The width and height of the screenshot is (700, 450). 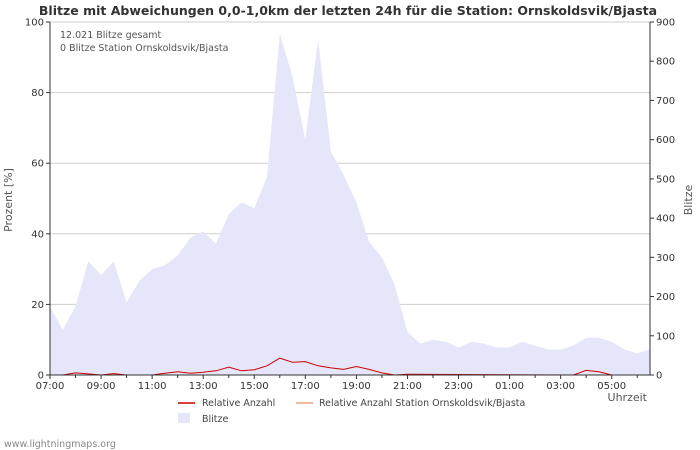 I want to click on tick-label-x: 05:00, so click(x=611, y=386).